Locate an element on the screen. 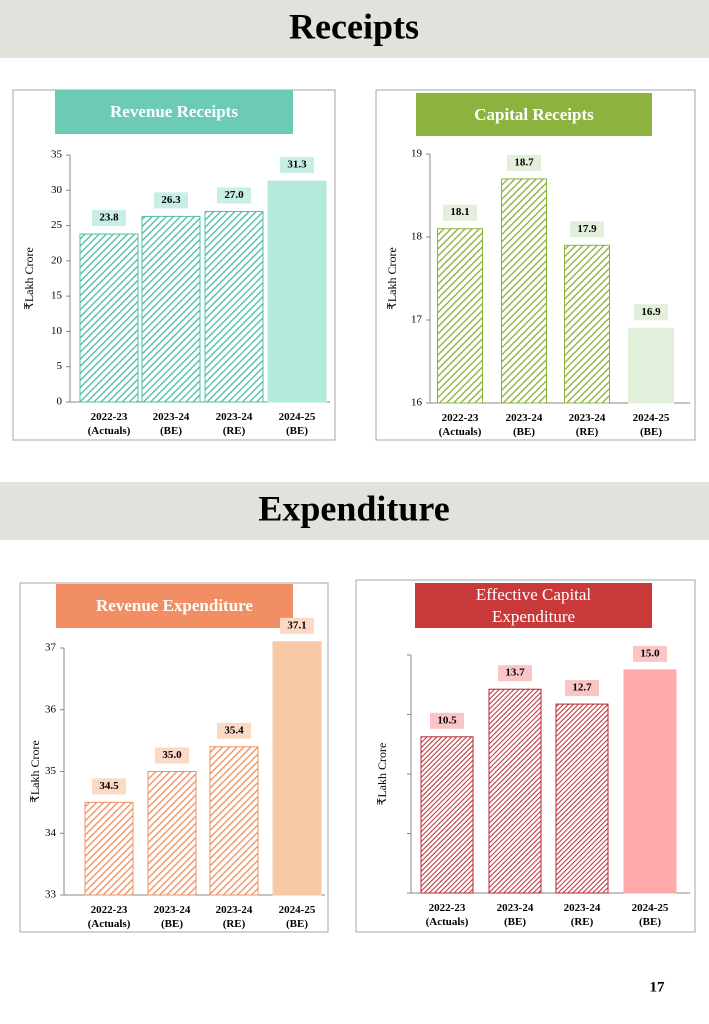  y-tick-label: 10 is located at coordinates (57, 331).